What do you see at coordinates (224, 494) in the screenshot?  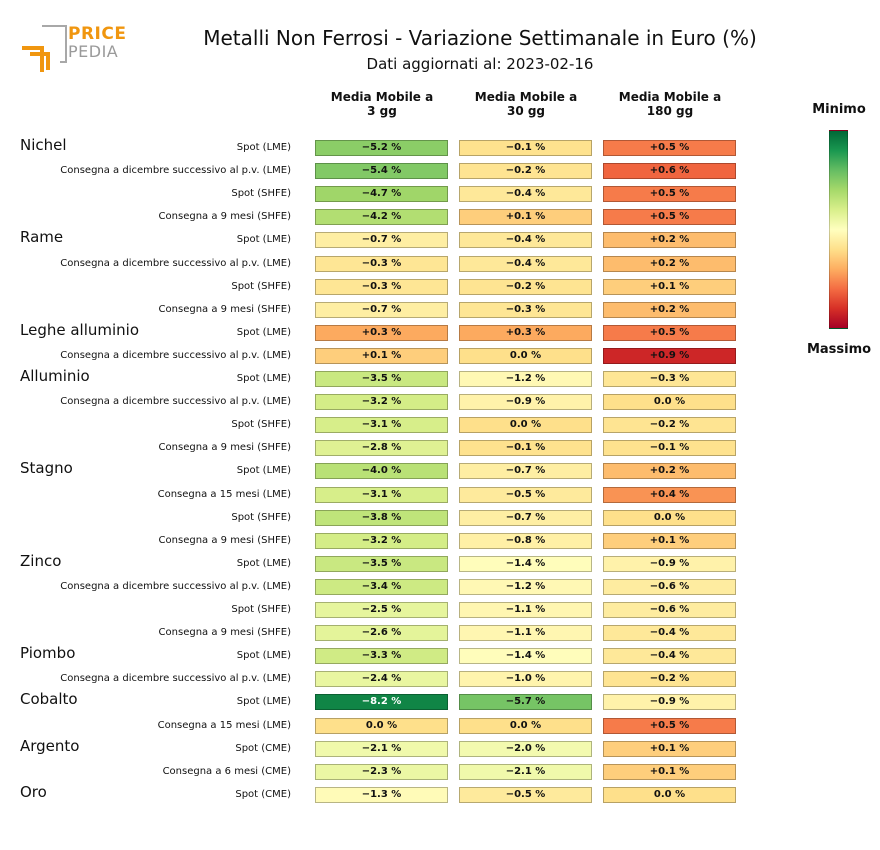 I see `row-label: Consegna a 15 mesi (LME)` at bounding box center [224, 494].